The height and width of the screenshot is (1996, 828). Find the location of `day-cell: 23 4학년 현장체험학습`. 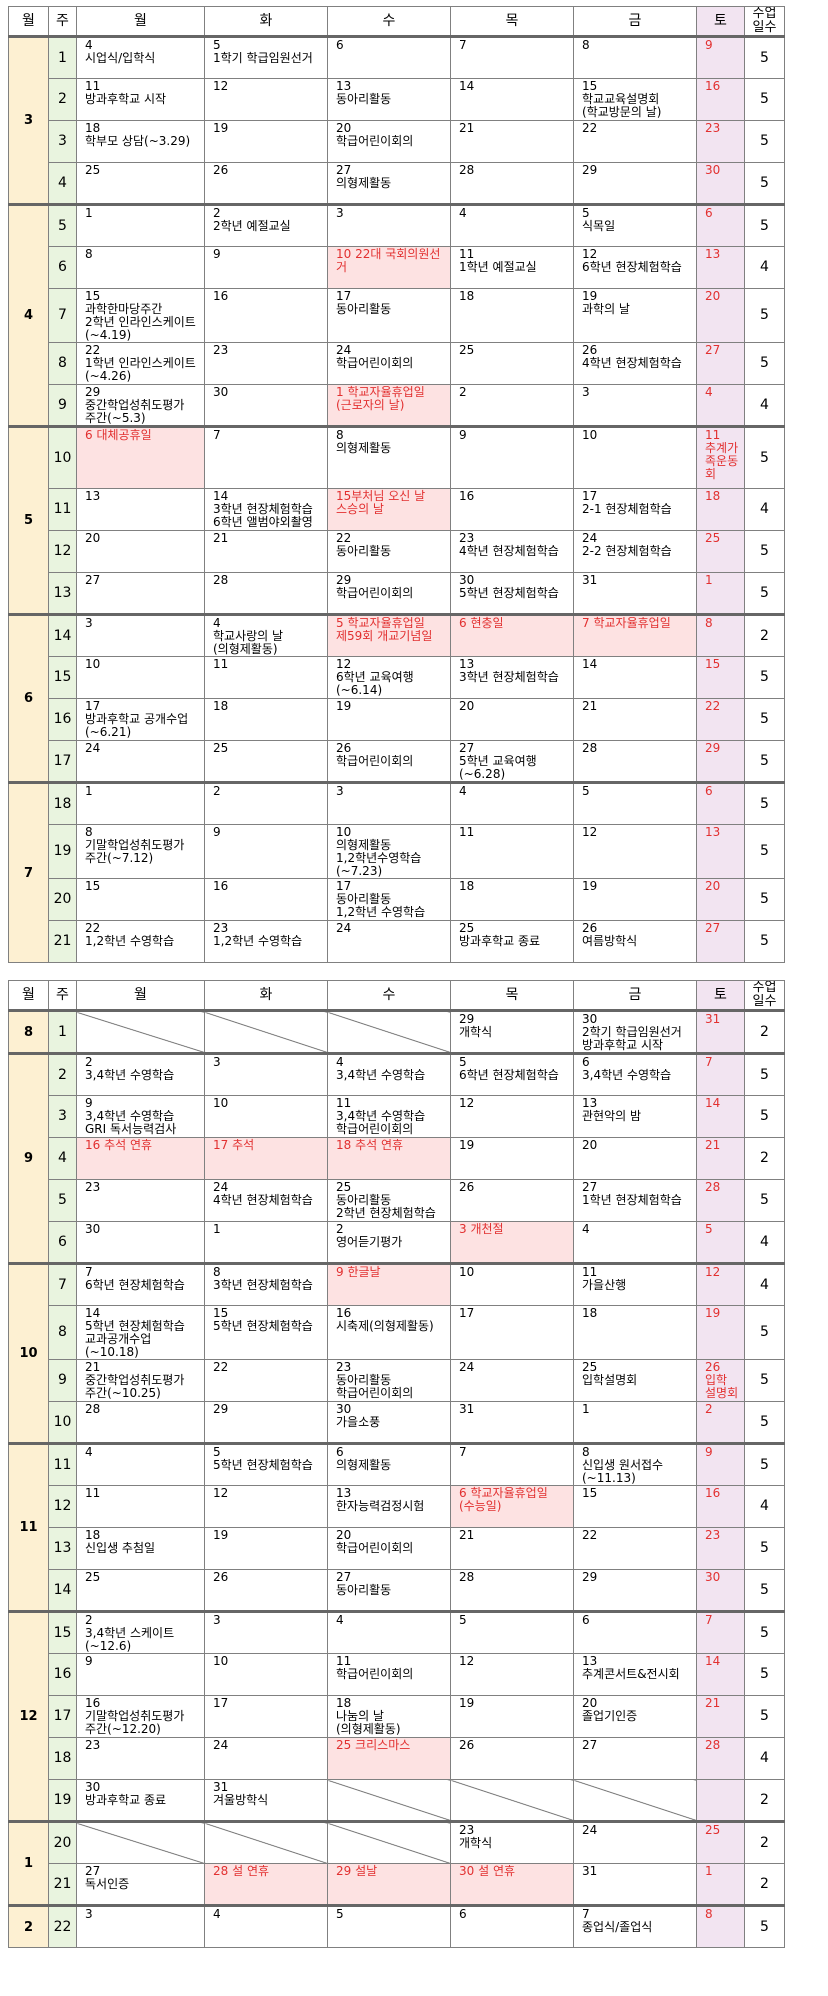

day-cell: 23 4학년 현장체험학습 is located at coordinates (512, 551).